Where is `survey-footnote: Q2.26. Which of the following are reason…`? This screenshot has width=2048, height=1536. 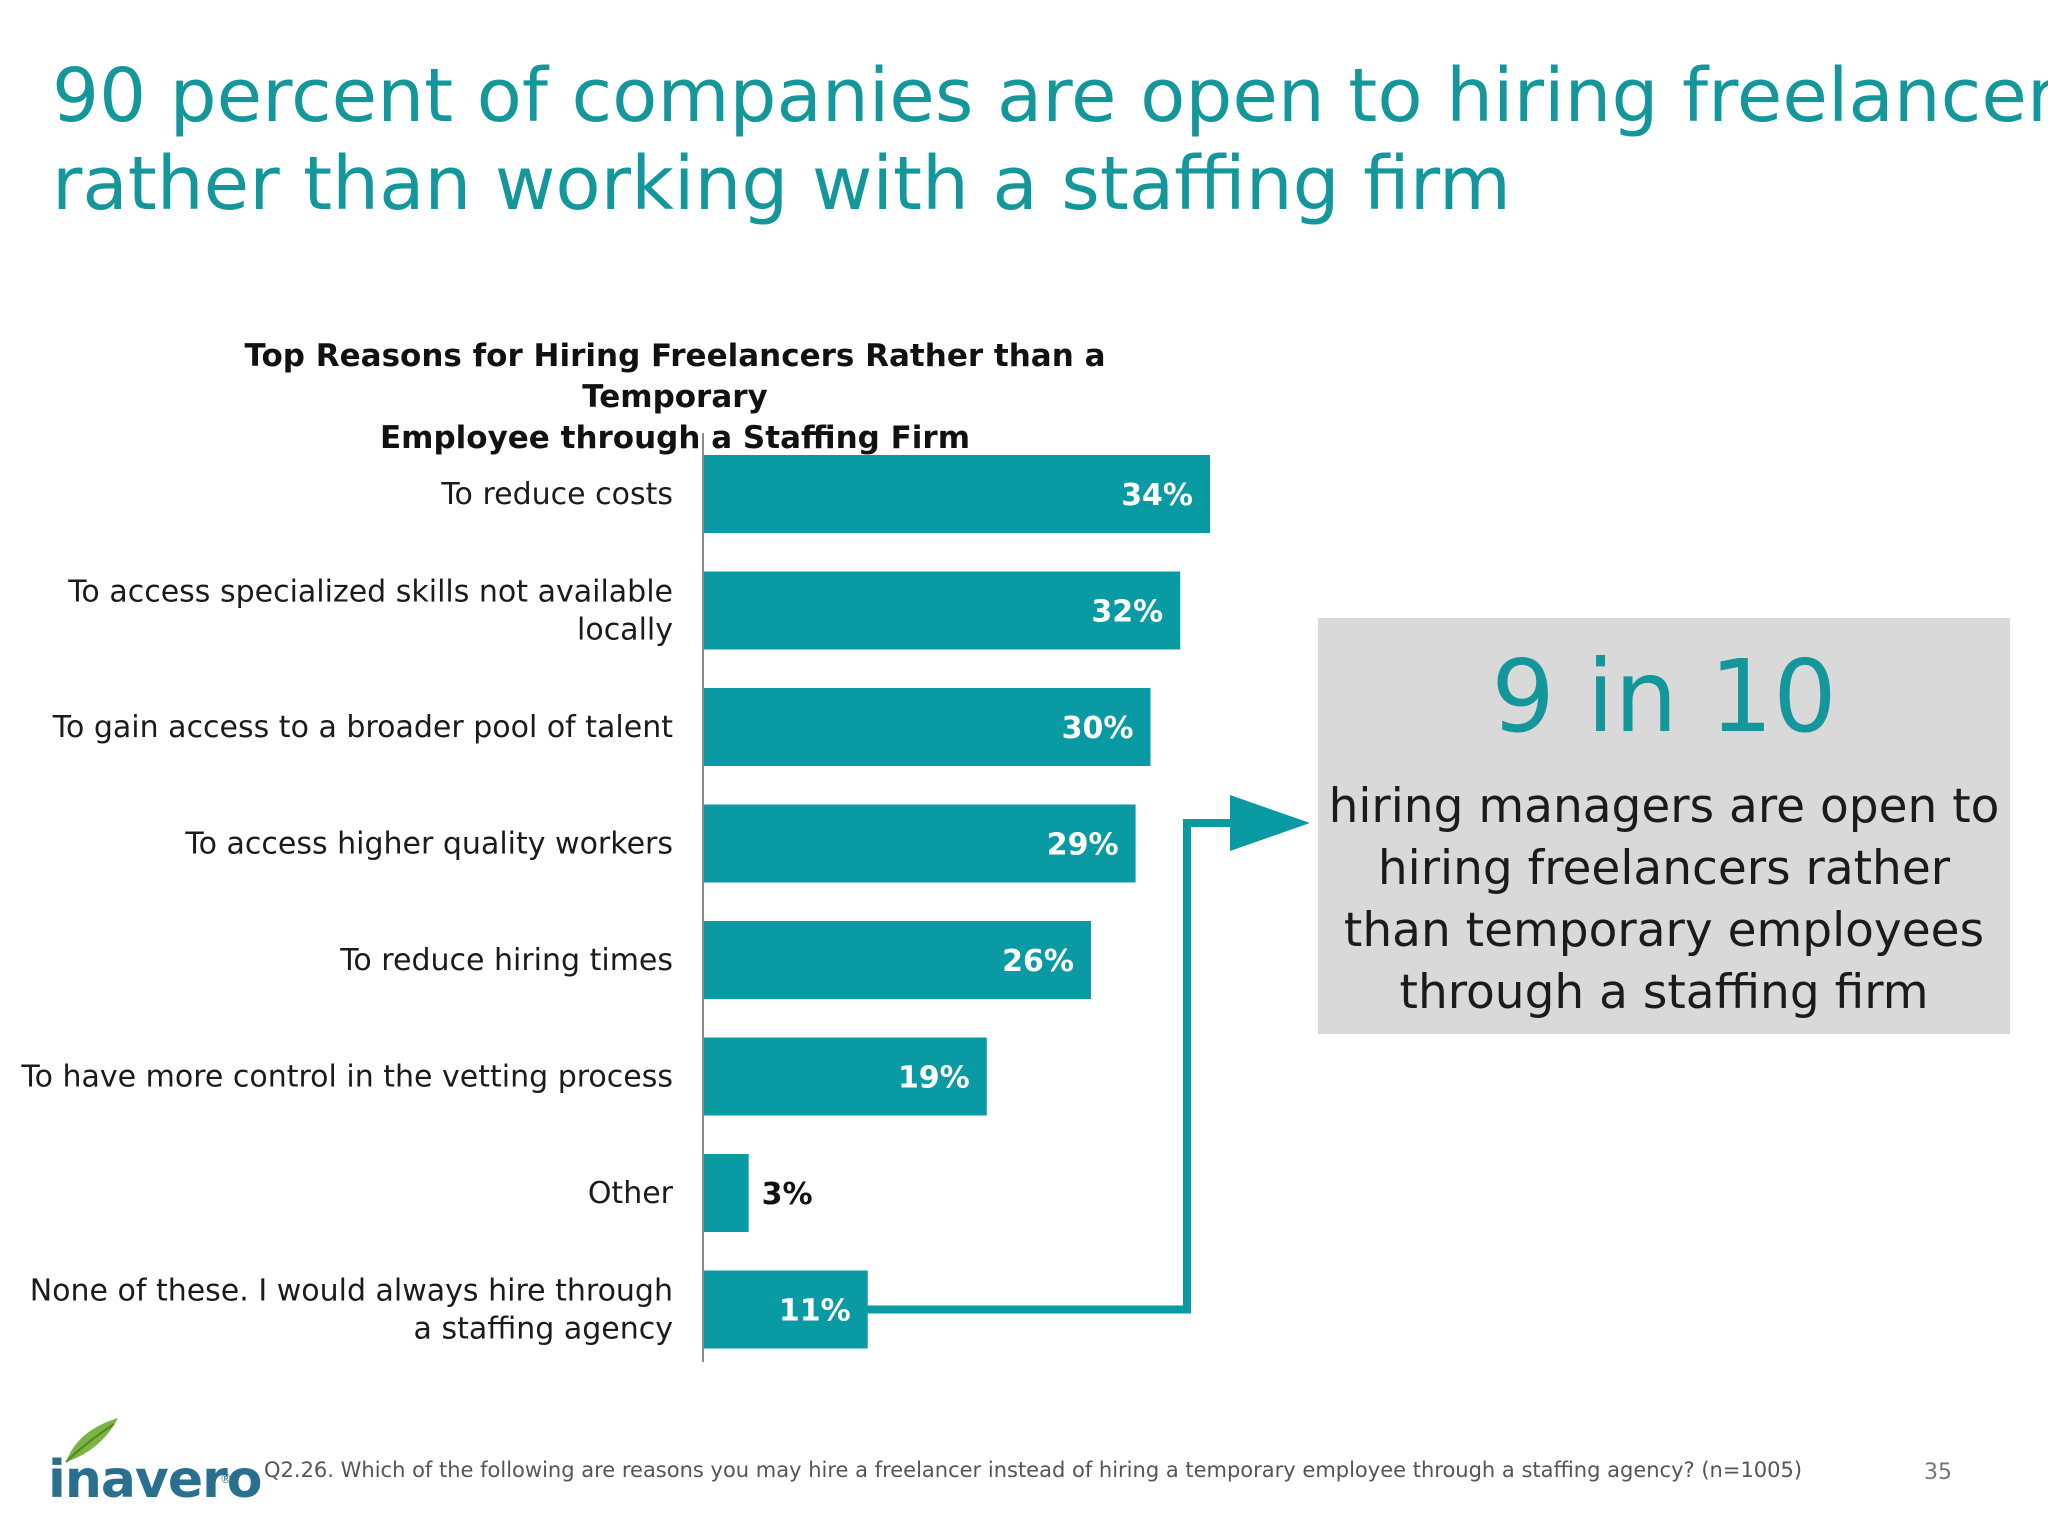 survey-footnote: Q2.26. Which of the following are reason… is located at coordinates (1033, 1470).